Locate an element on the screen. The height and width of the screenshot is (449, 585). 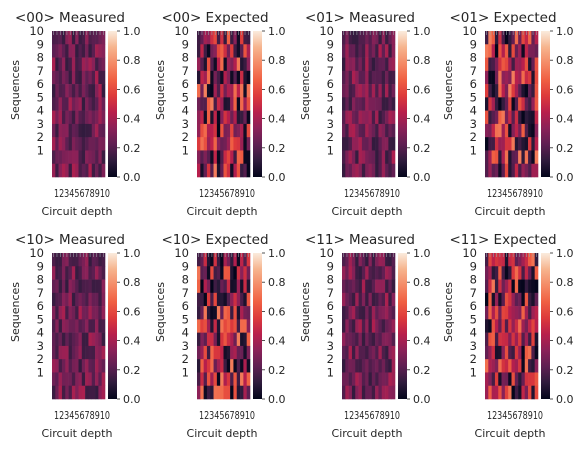
colorbar-tick-label: 0.0 is located at coordinates (277, 177).